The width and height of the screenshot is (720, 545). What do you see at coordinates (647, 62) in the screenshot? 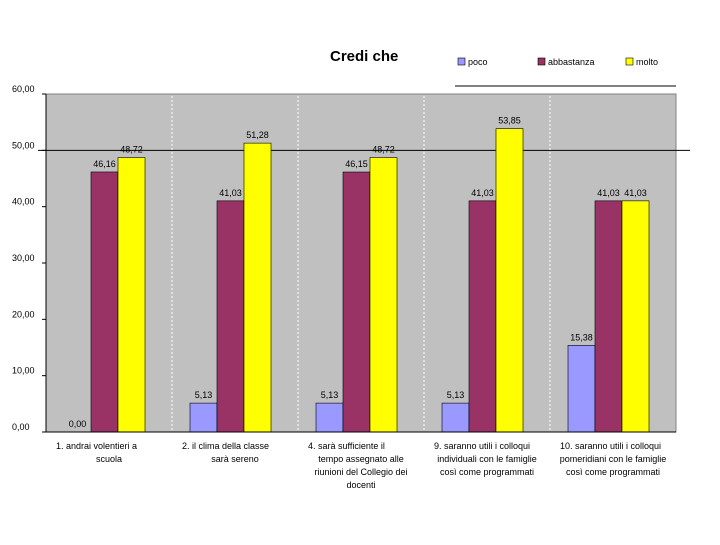
I see `legend-label: molto` at bounding box center [647, 62].